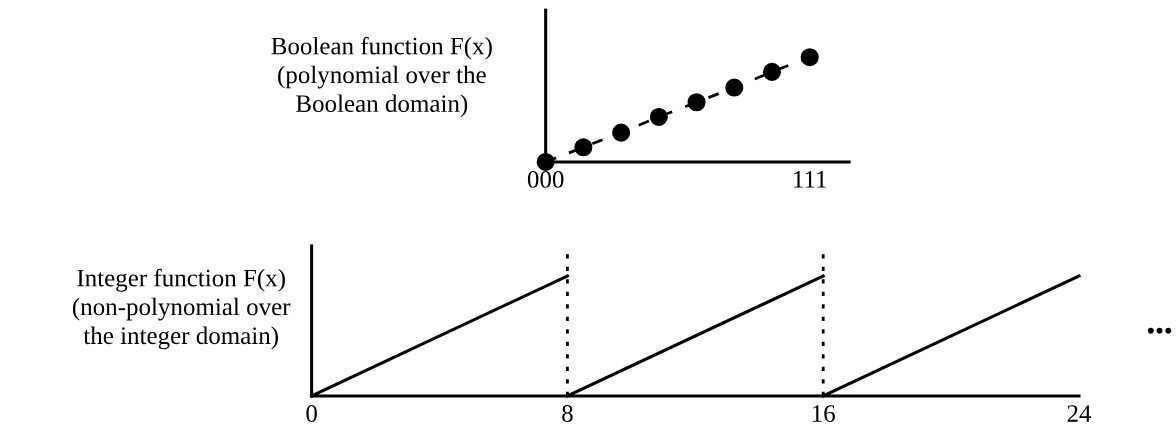  Describe the element at coordinates (311, 413) in the screenshot. I see `x-tick-label: 0` at that location.